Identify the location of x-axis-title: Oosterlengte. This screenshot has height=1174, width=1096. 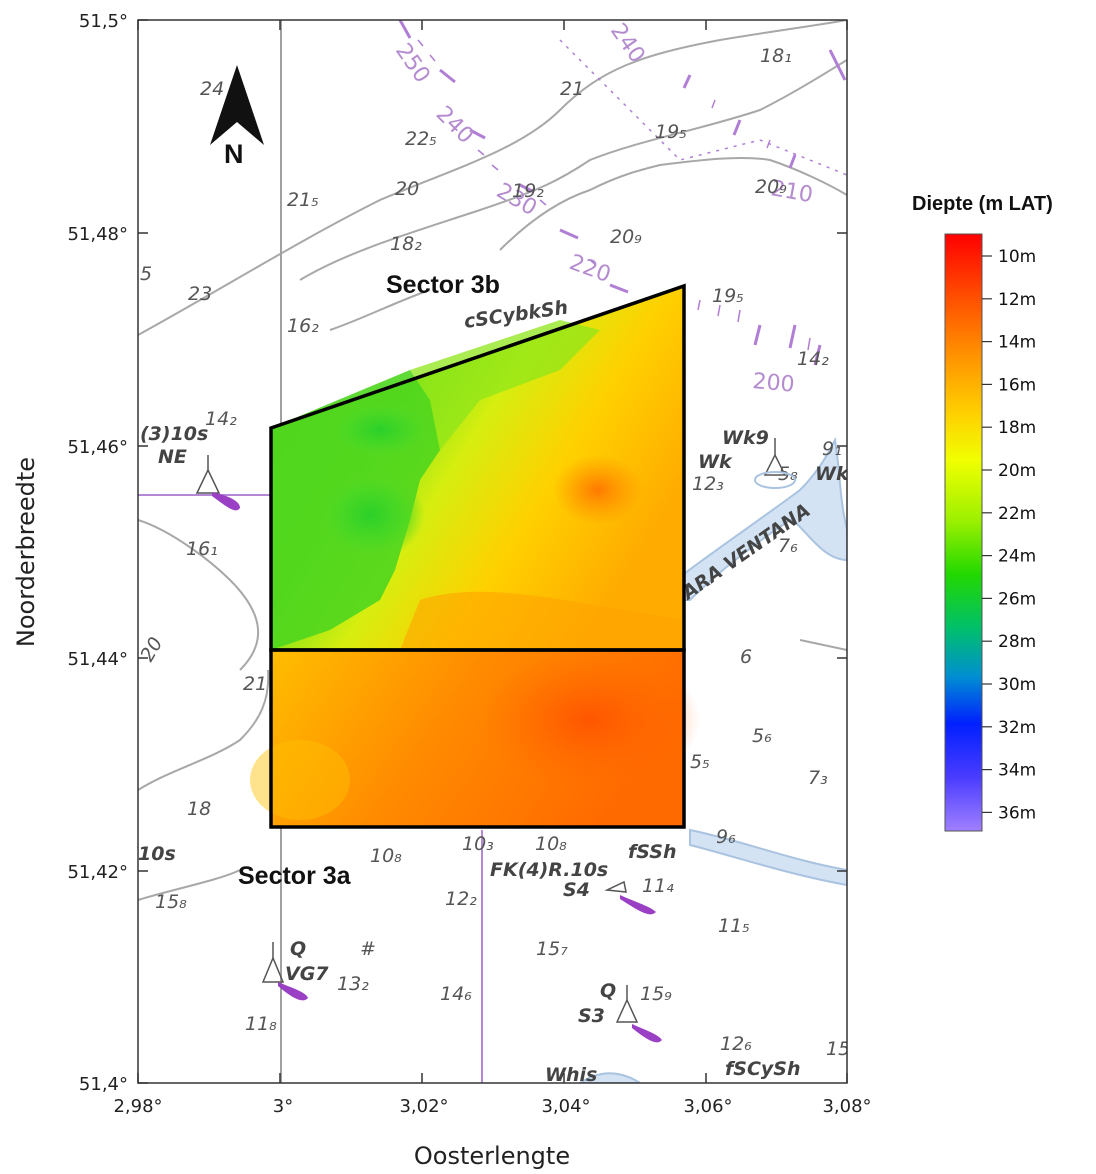
(492, 1156).